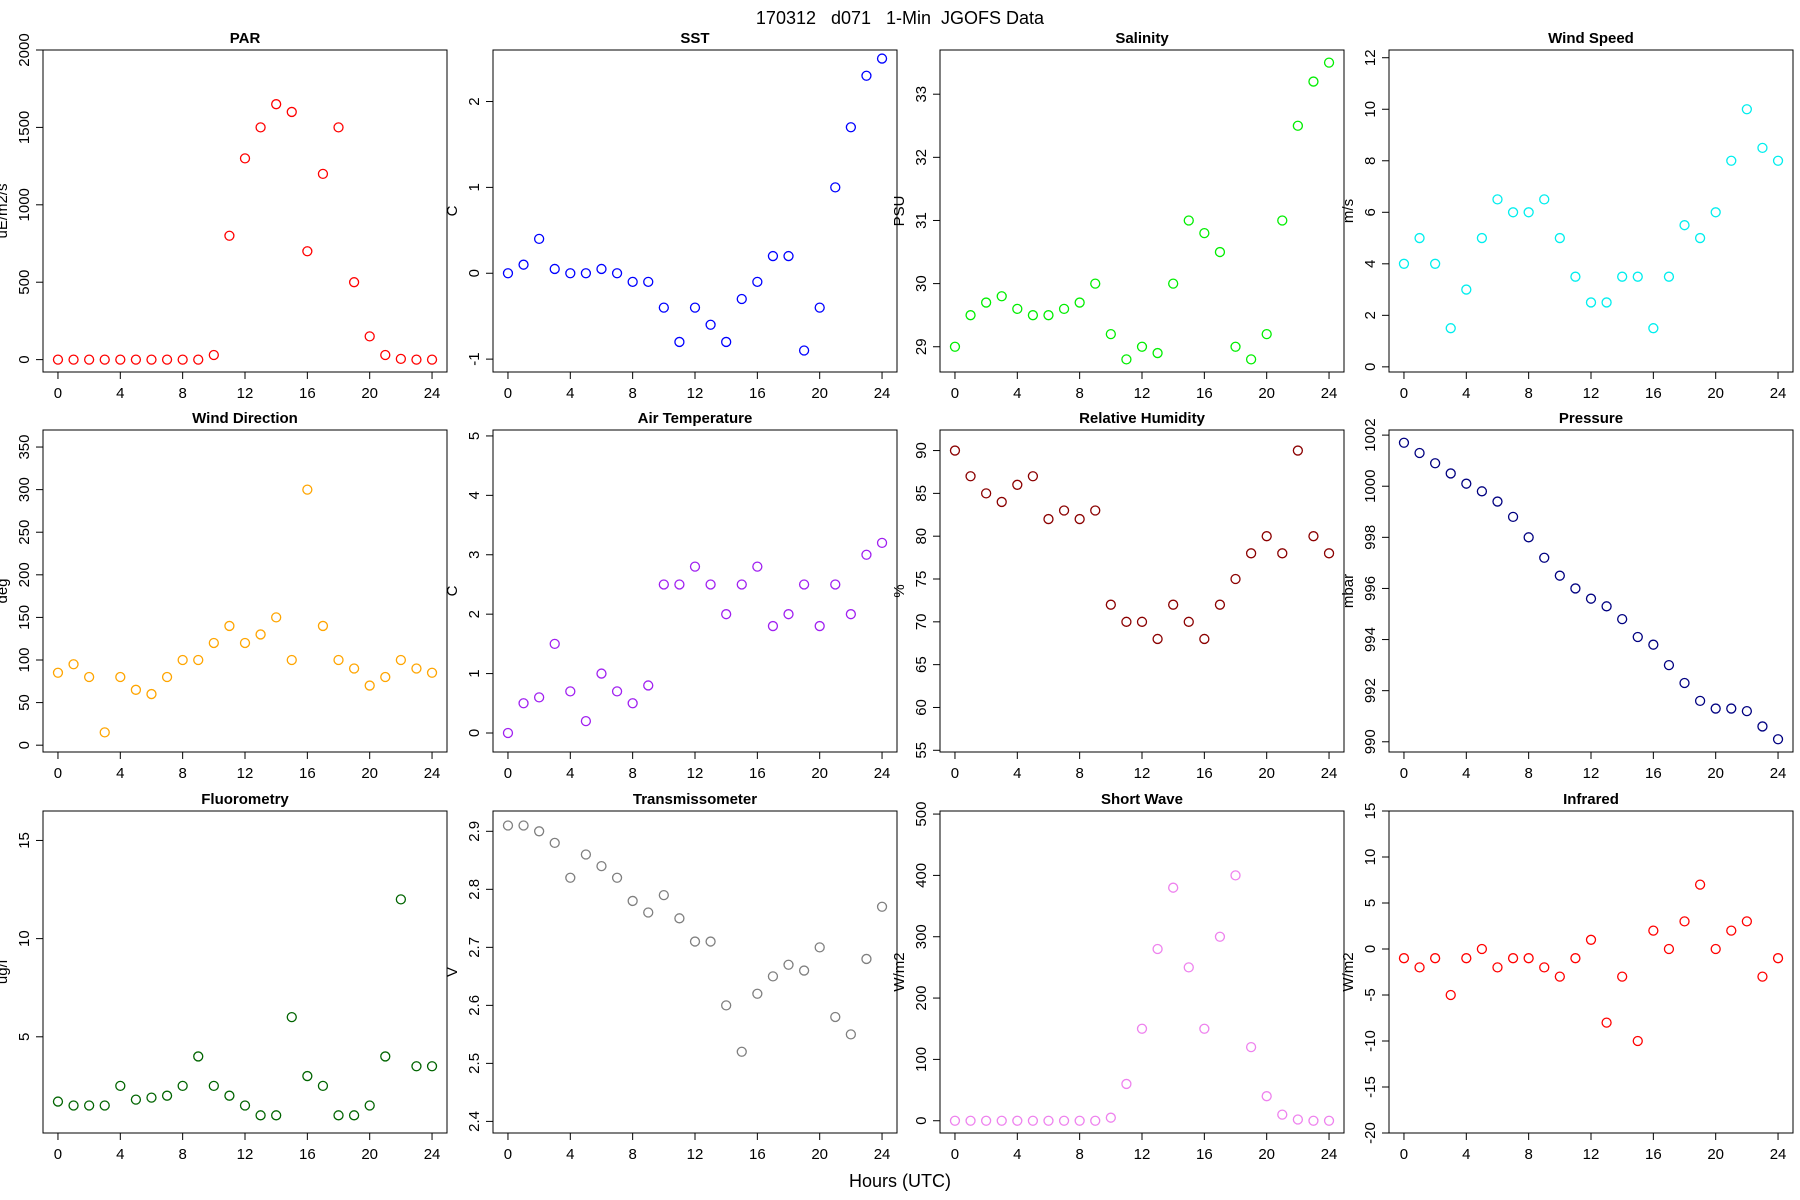  What do you see at coordinates (921, 94) in the screenshot?
I see `y-tick-label: 33` at bounding box center [921, 94].